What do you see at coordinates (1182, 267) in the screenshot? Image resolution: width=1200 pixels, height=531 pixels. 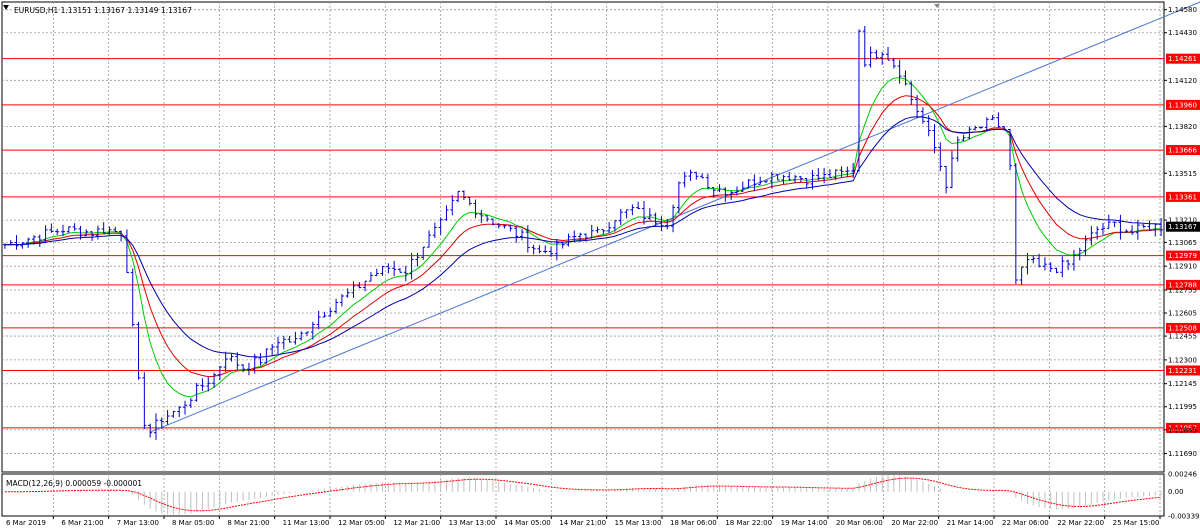 I see `price-tick-label: 1.12910` at bounding box center [1182, 267].